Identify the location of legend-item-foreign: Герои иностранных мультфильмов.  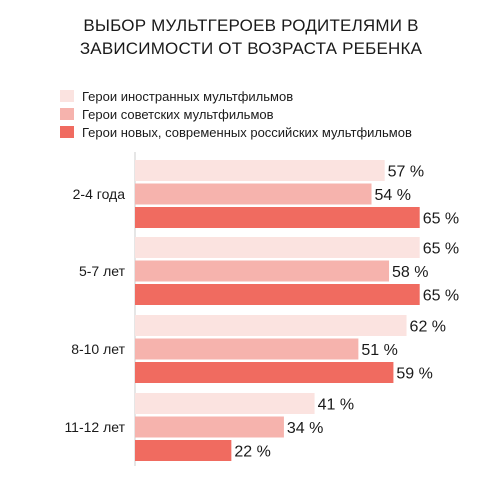
(236, 96).